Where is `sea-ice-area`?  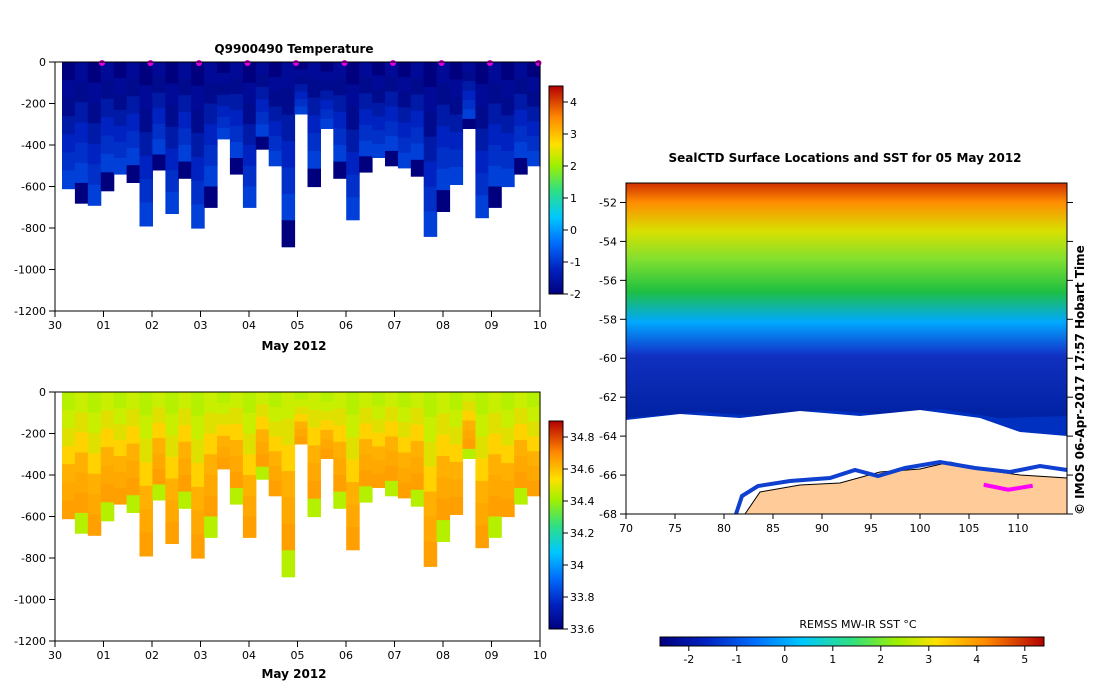 sea-ice-area is located at coordinates (846, 440).